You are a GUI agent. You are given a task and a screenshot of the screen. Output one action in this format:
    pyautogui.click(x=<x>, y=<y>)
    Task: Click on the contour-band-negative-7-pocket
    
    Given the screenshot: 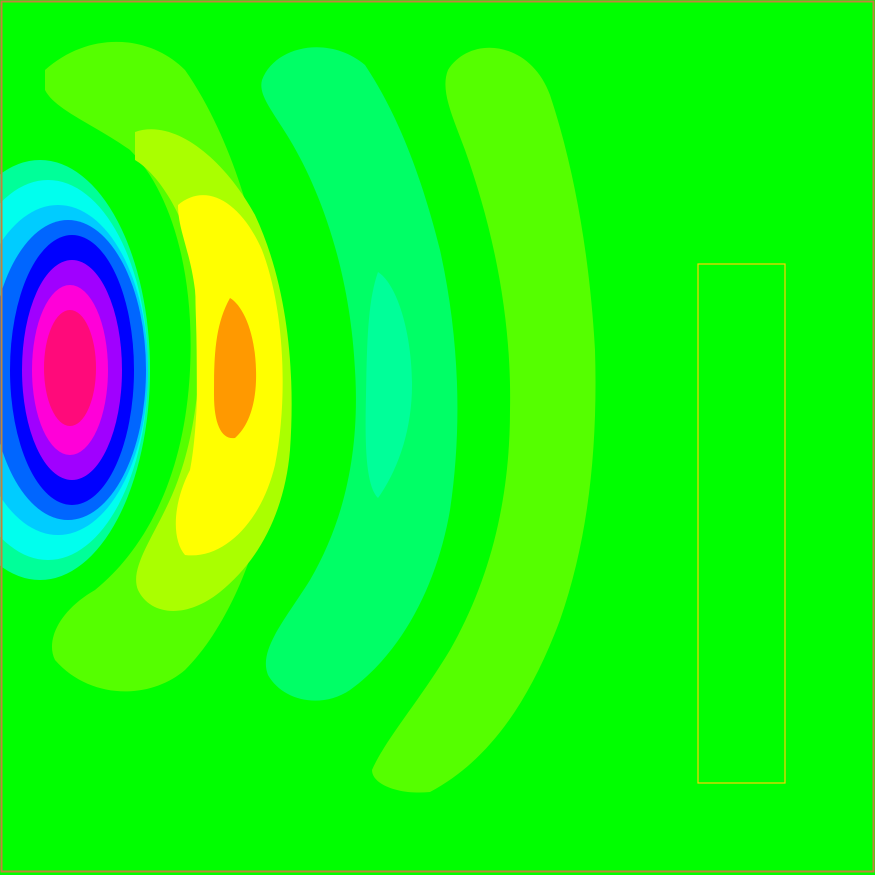 What is the action you would take?
    pyautogui.click(x=388, y=385)
    